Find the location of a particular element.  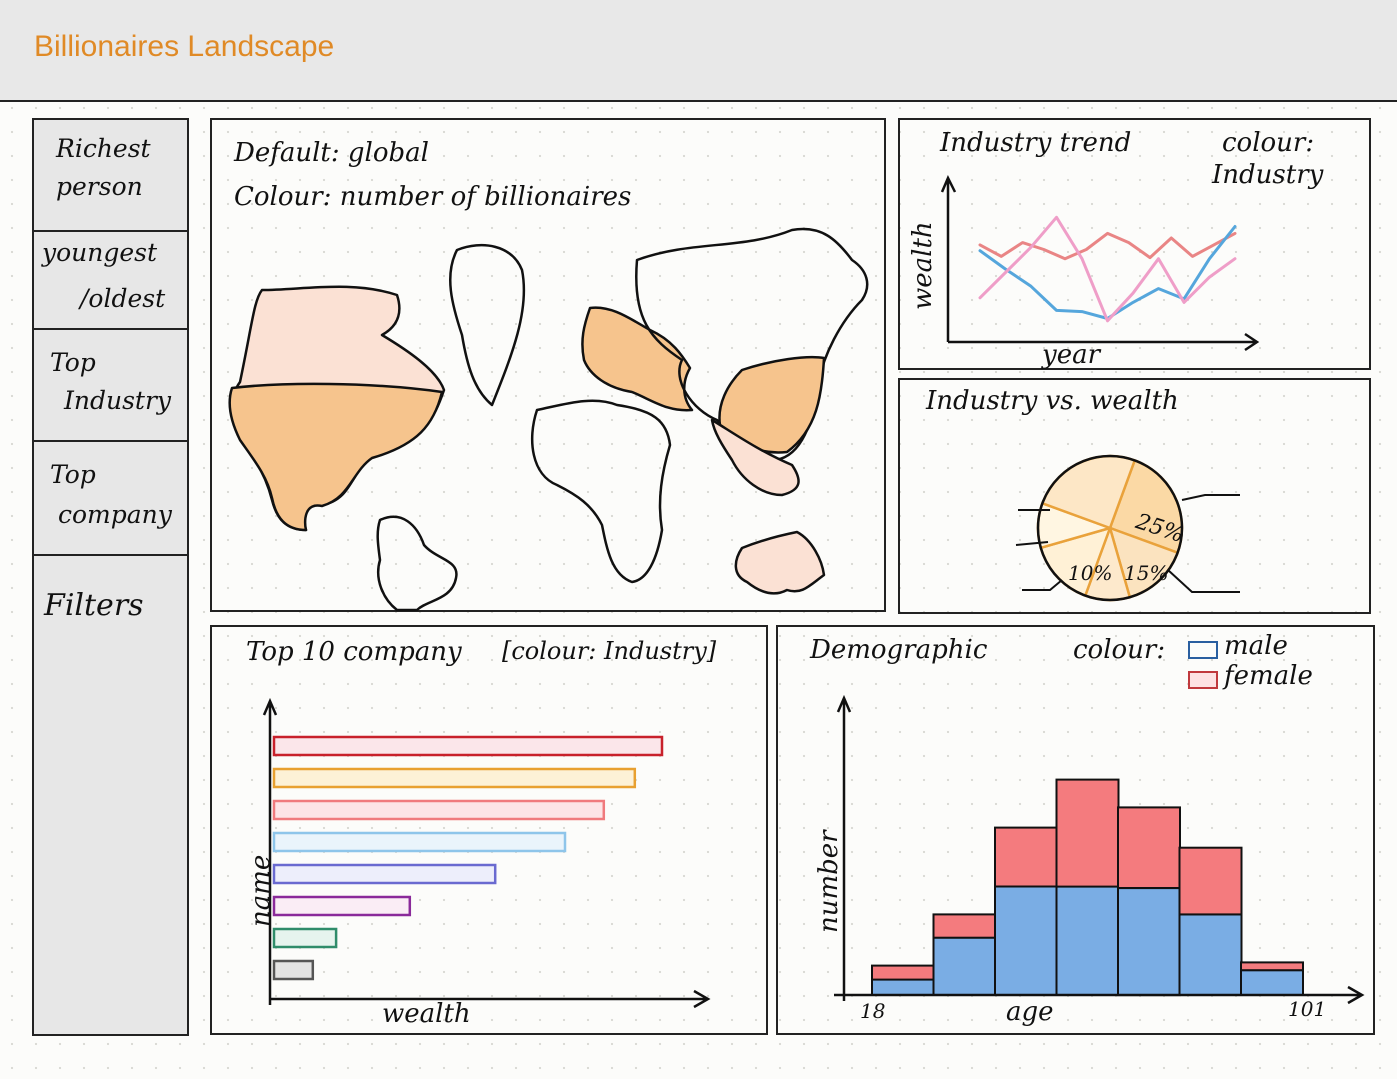

industry-wealth-panel: Industry vs. wealth 25% 10% 15% is located at coordinates (1134, 496).